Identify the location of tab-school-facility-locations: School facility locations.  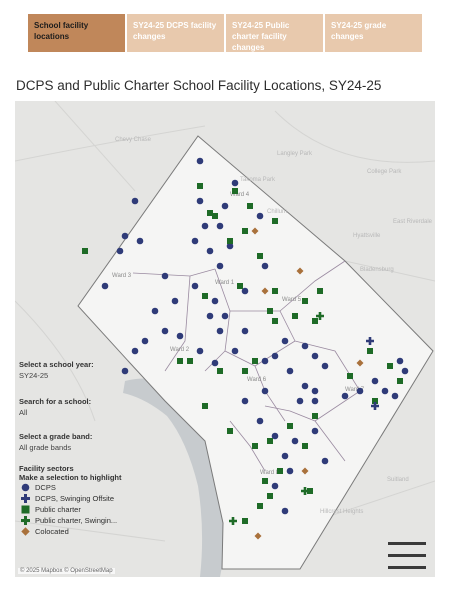
(76, 33).